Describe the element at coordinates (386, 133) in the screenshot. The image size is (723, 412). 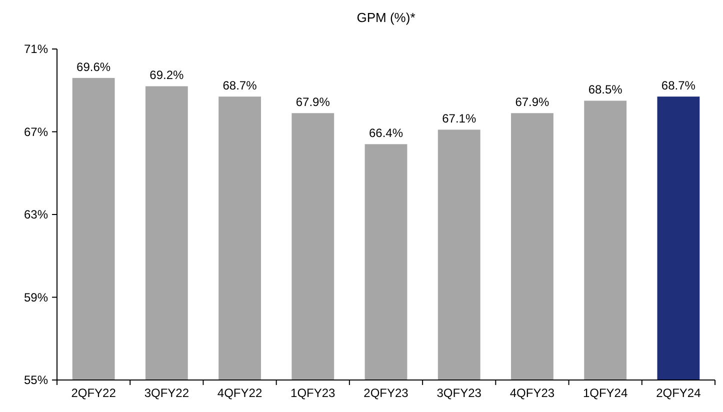
I see `data-label: 66.4%` at that location.